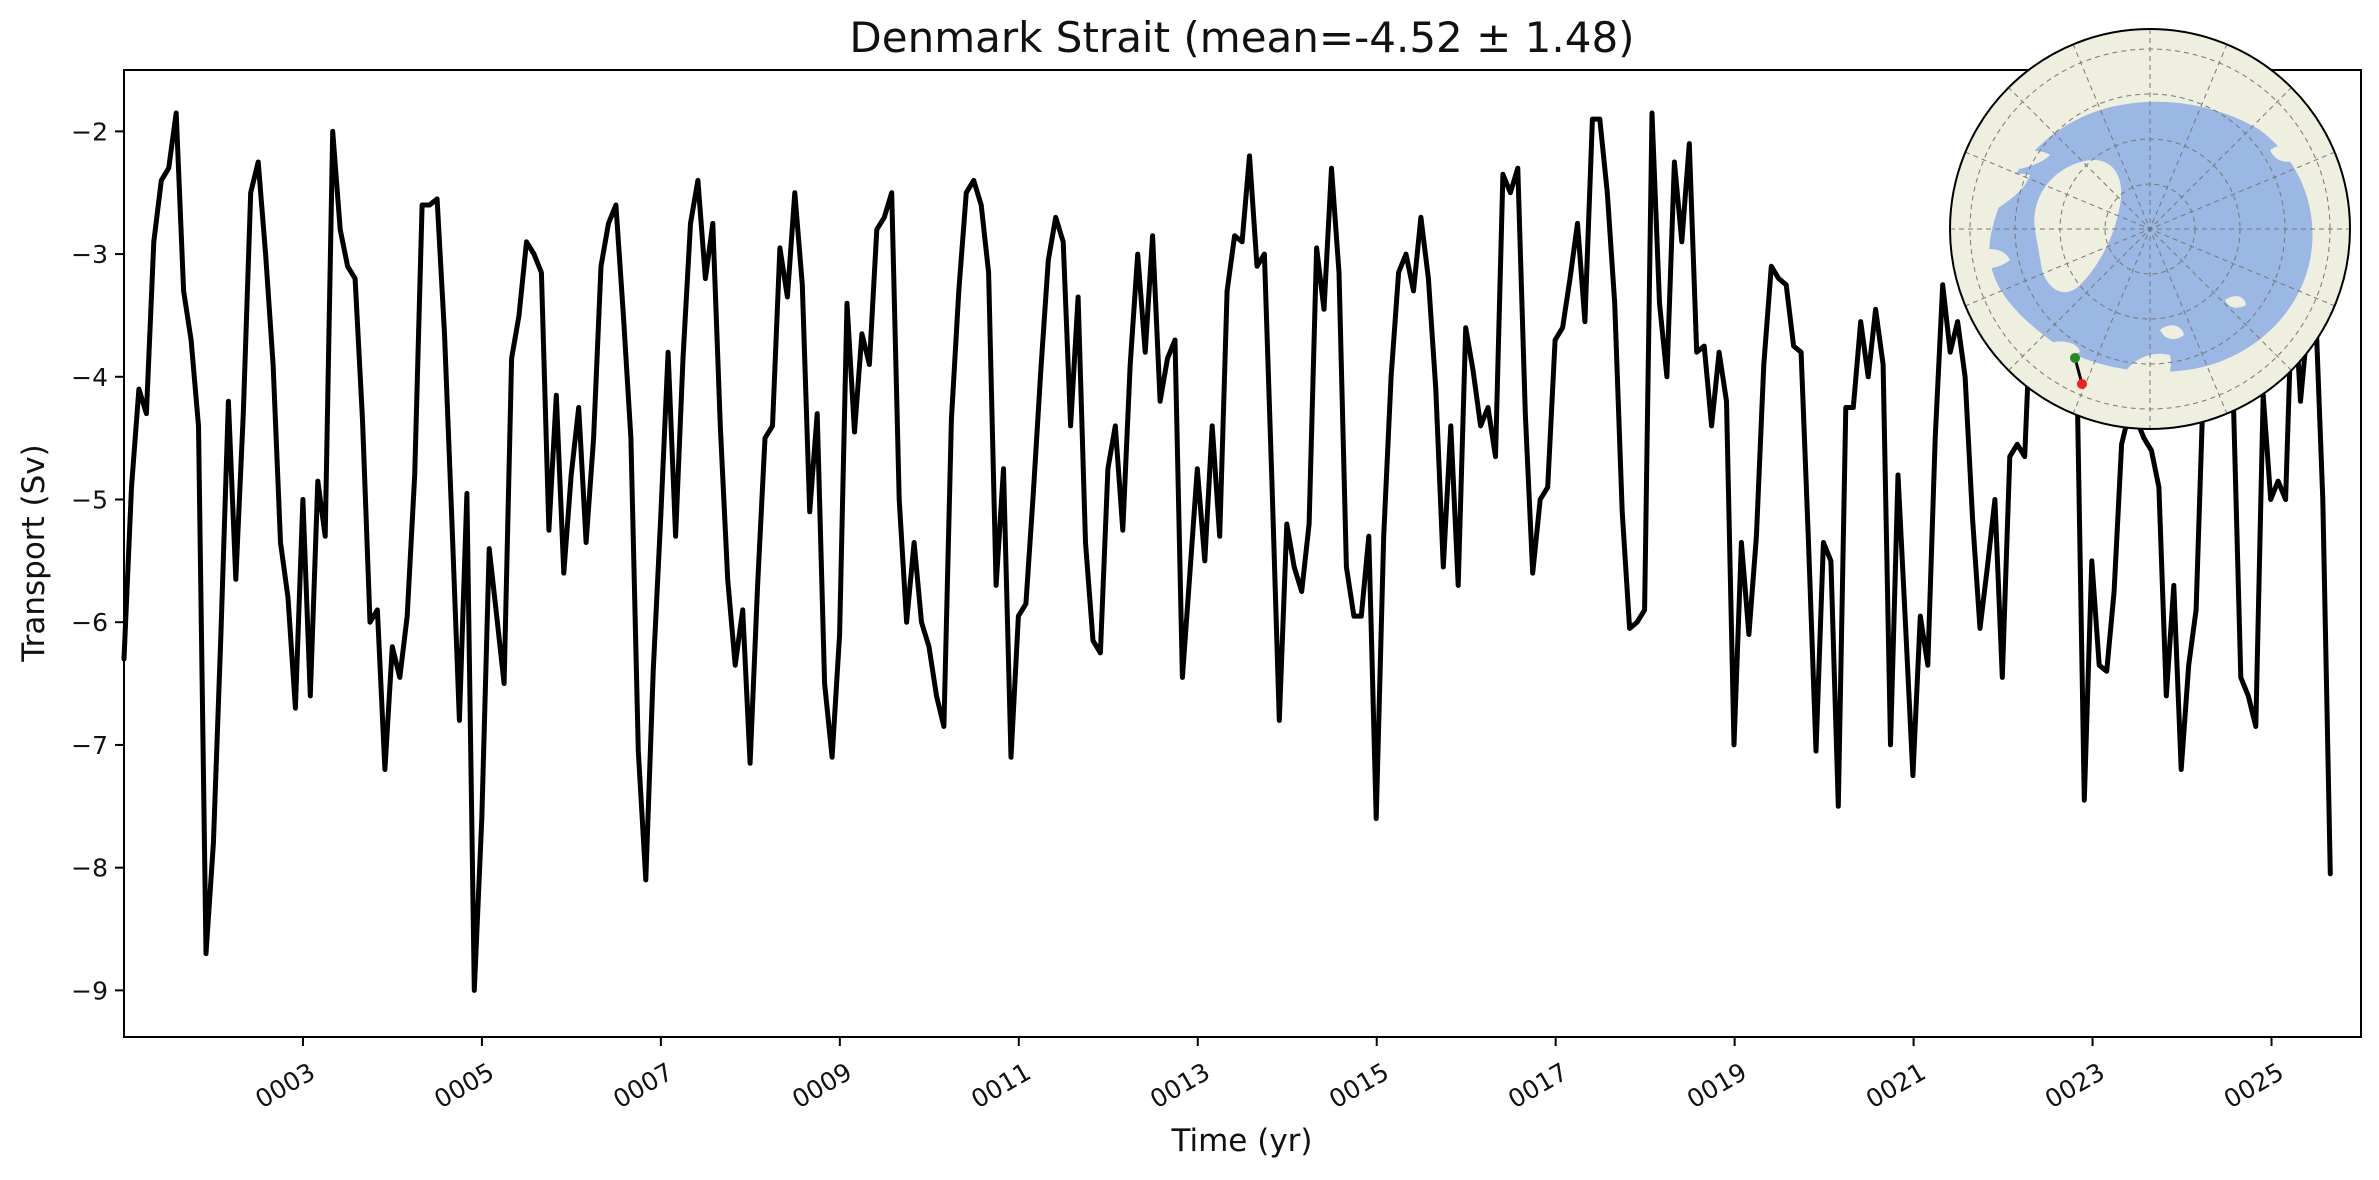 This screenshot has width=2379, height=1180. What do you see at coordinates (1001, 1085) in the screenshot?
I see `x-tick-label: 0011` at bounding box center [1001, 1085].